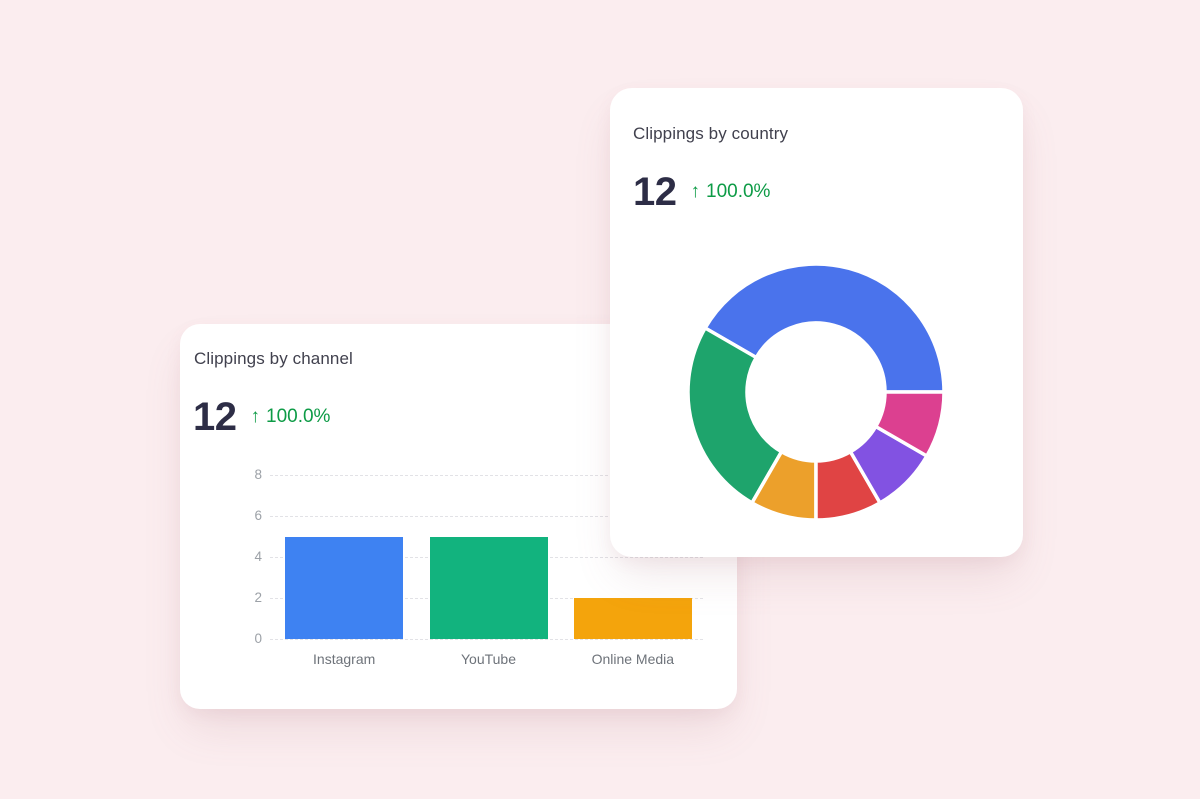  I want to click on card-title-country: Clippings by country, so click(711, 133).